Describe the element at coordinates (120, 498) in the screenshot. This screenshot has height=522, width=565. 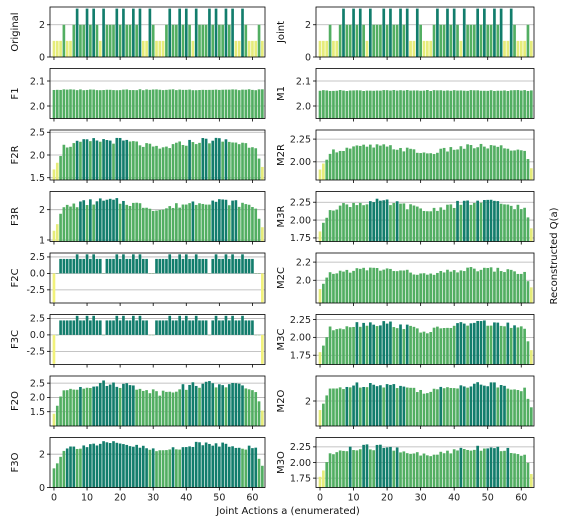
I see `x-tick-label: 20` at that location.